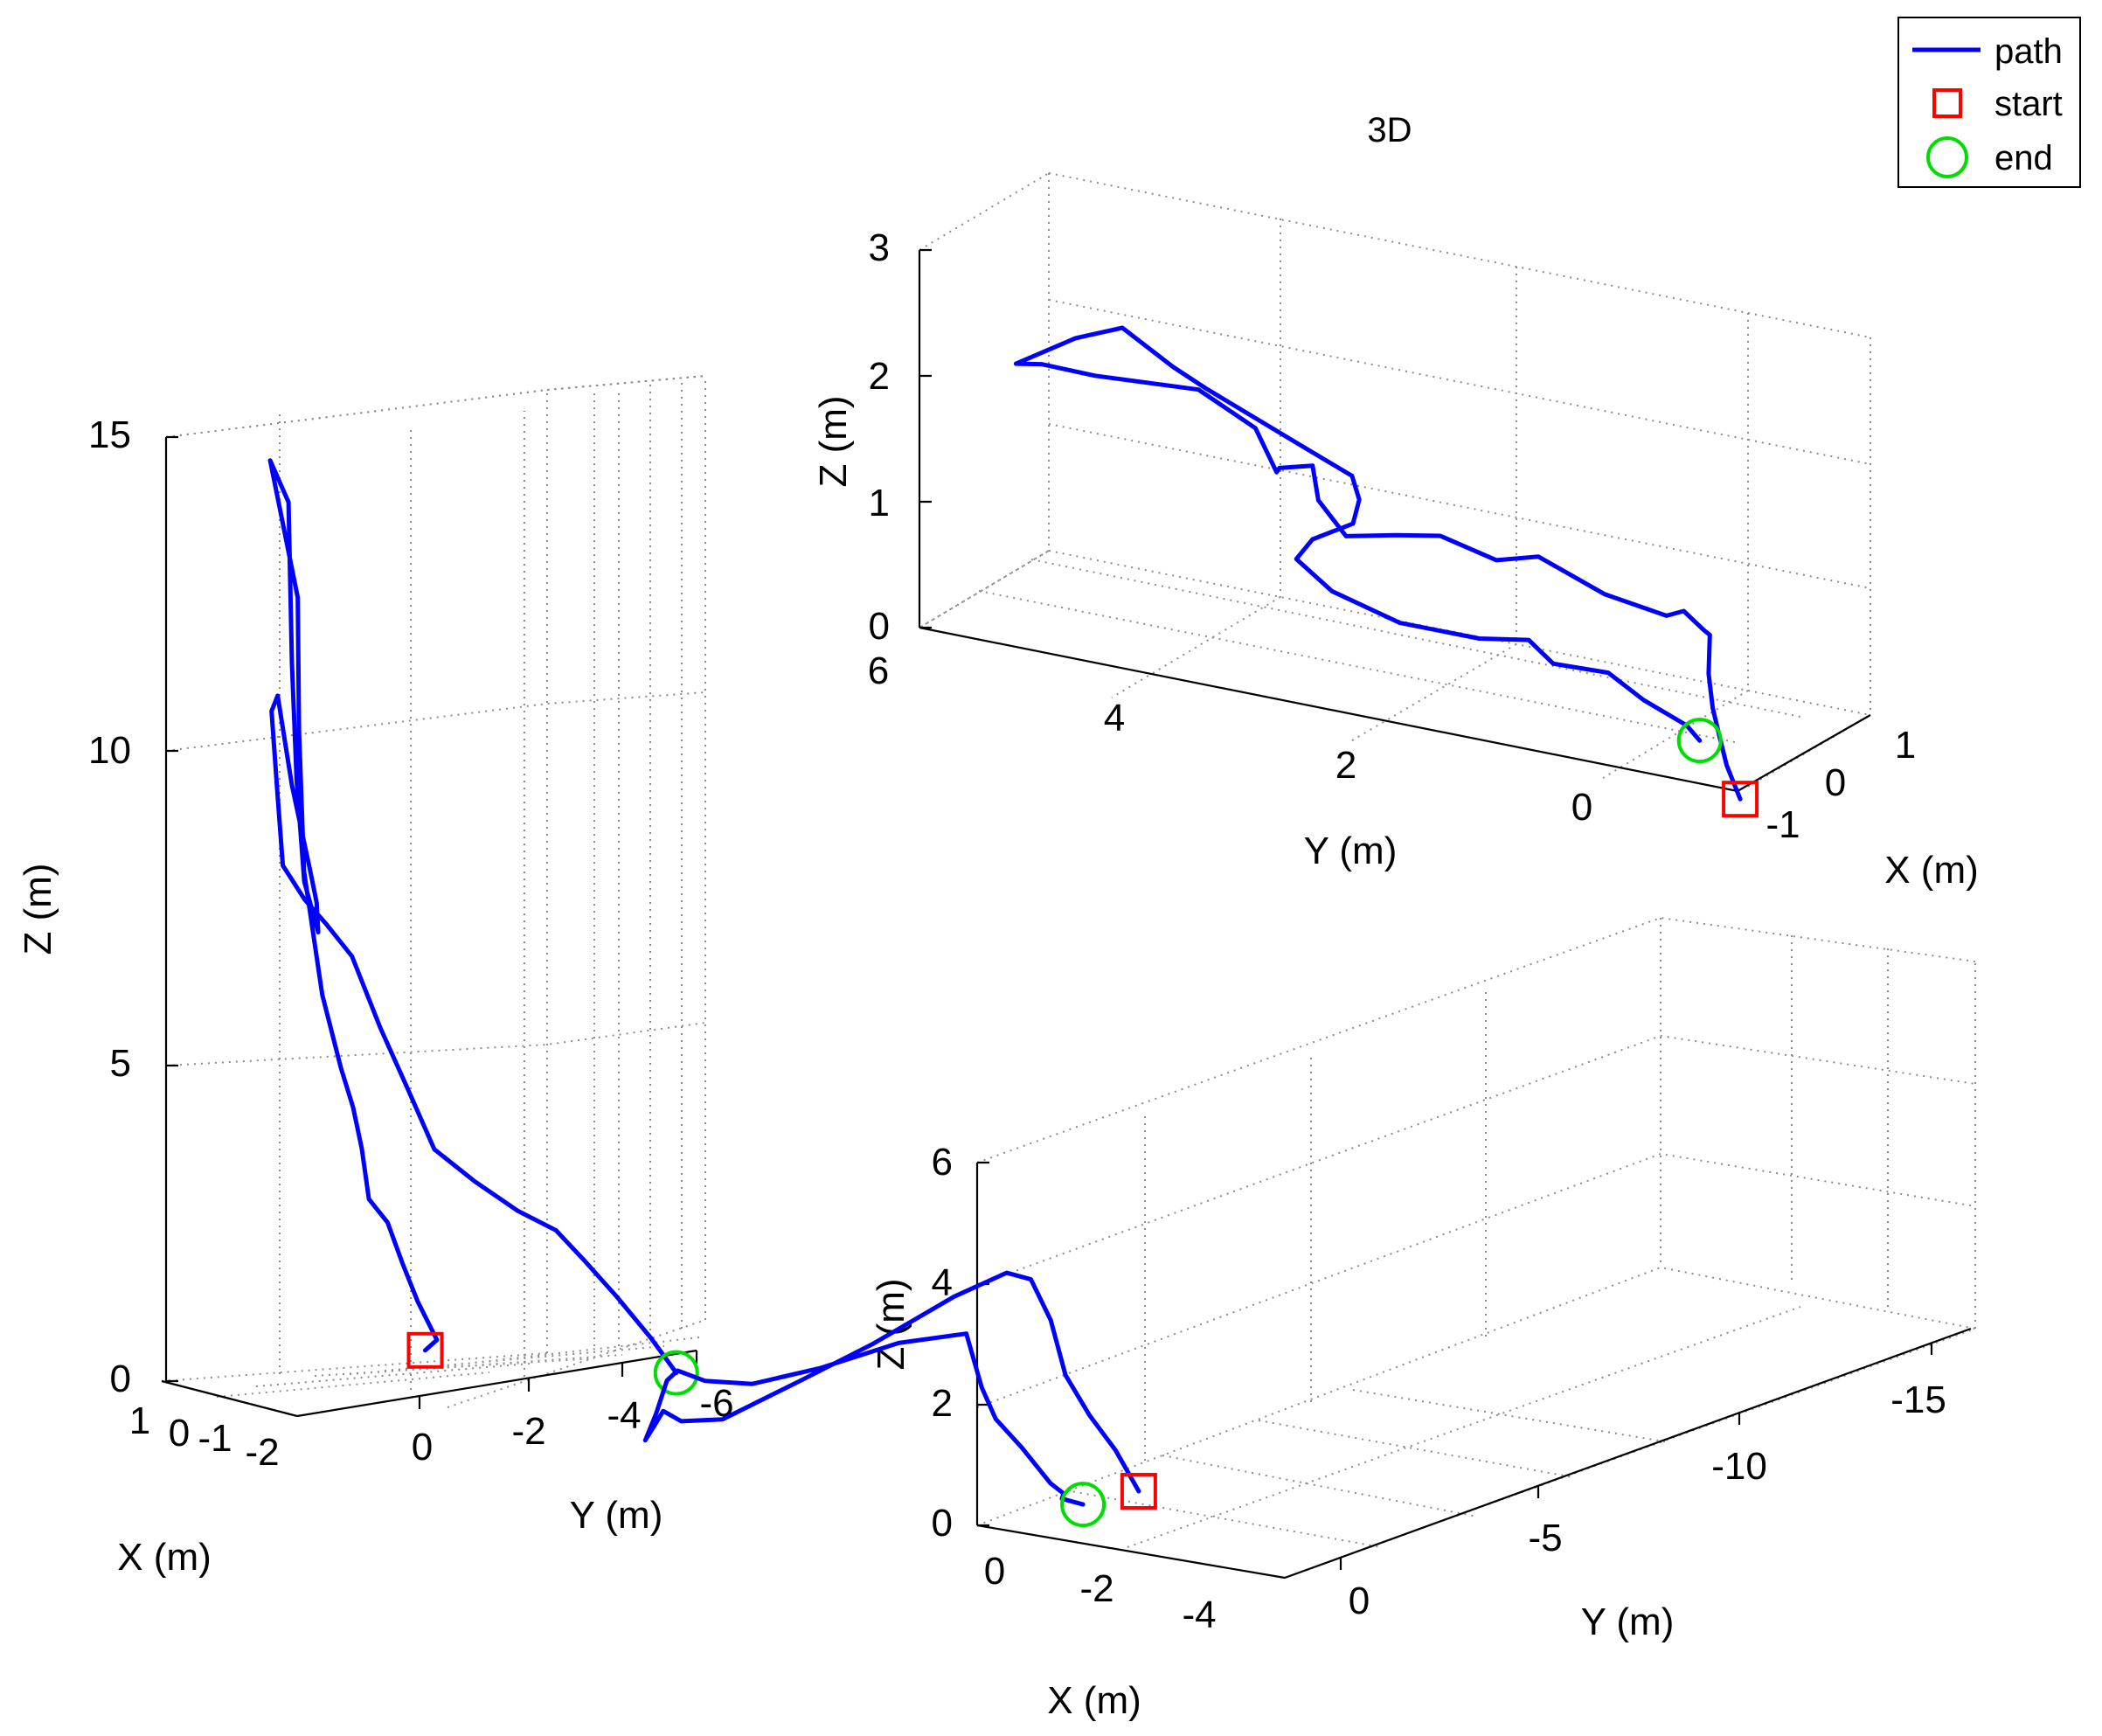  Describe the element at coordinates (139, 1420) in the screenshot. I see `panel-left-x-tick: 1` at that location.